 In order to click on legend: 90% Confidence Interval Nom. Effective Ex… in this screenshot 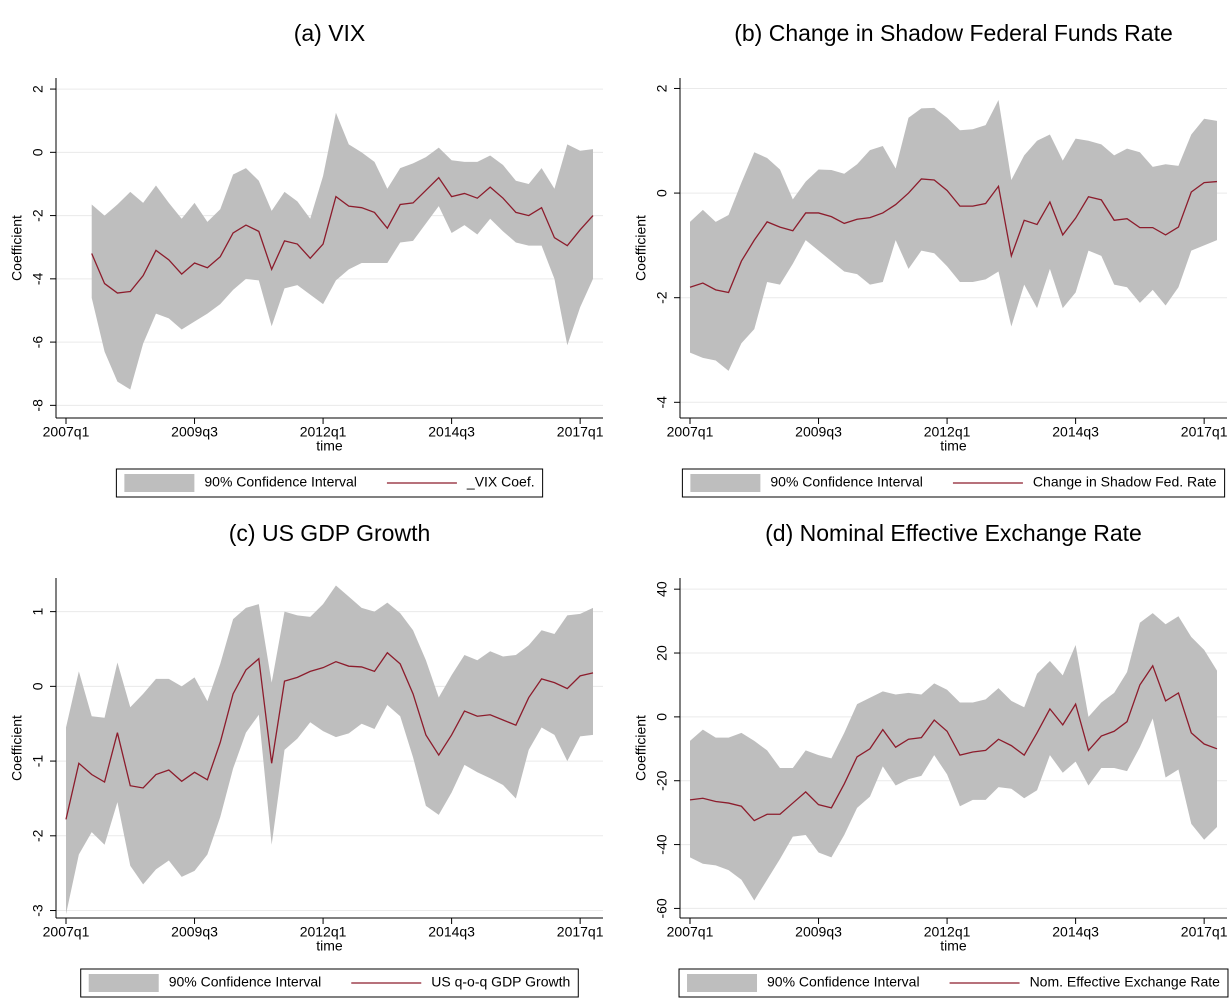, I will do `click(953, 983)`.